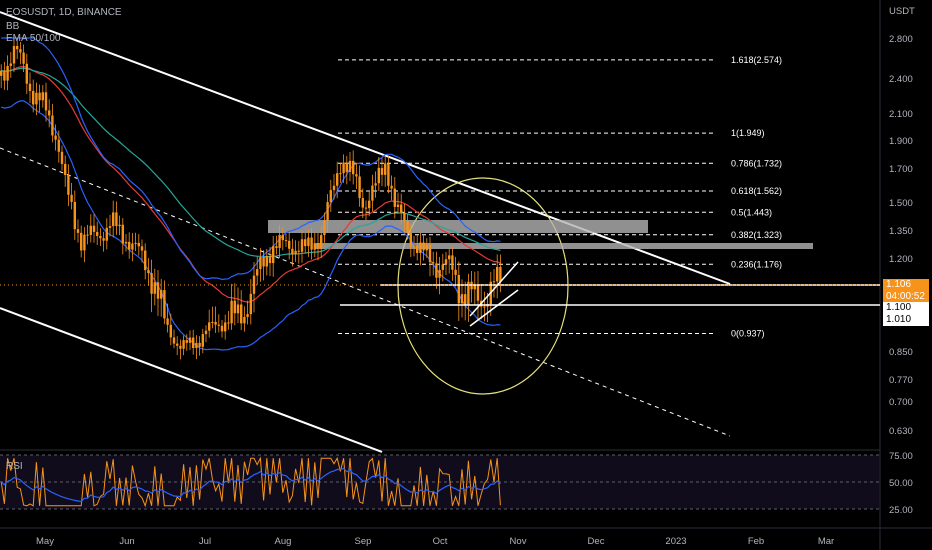 This screenshot has width=932, height=550. Describe the element at coordinates (906, 308) in the screenshot. I see `level-tag-1100: 1.100` at that location.